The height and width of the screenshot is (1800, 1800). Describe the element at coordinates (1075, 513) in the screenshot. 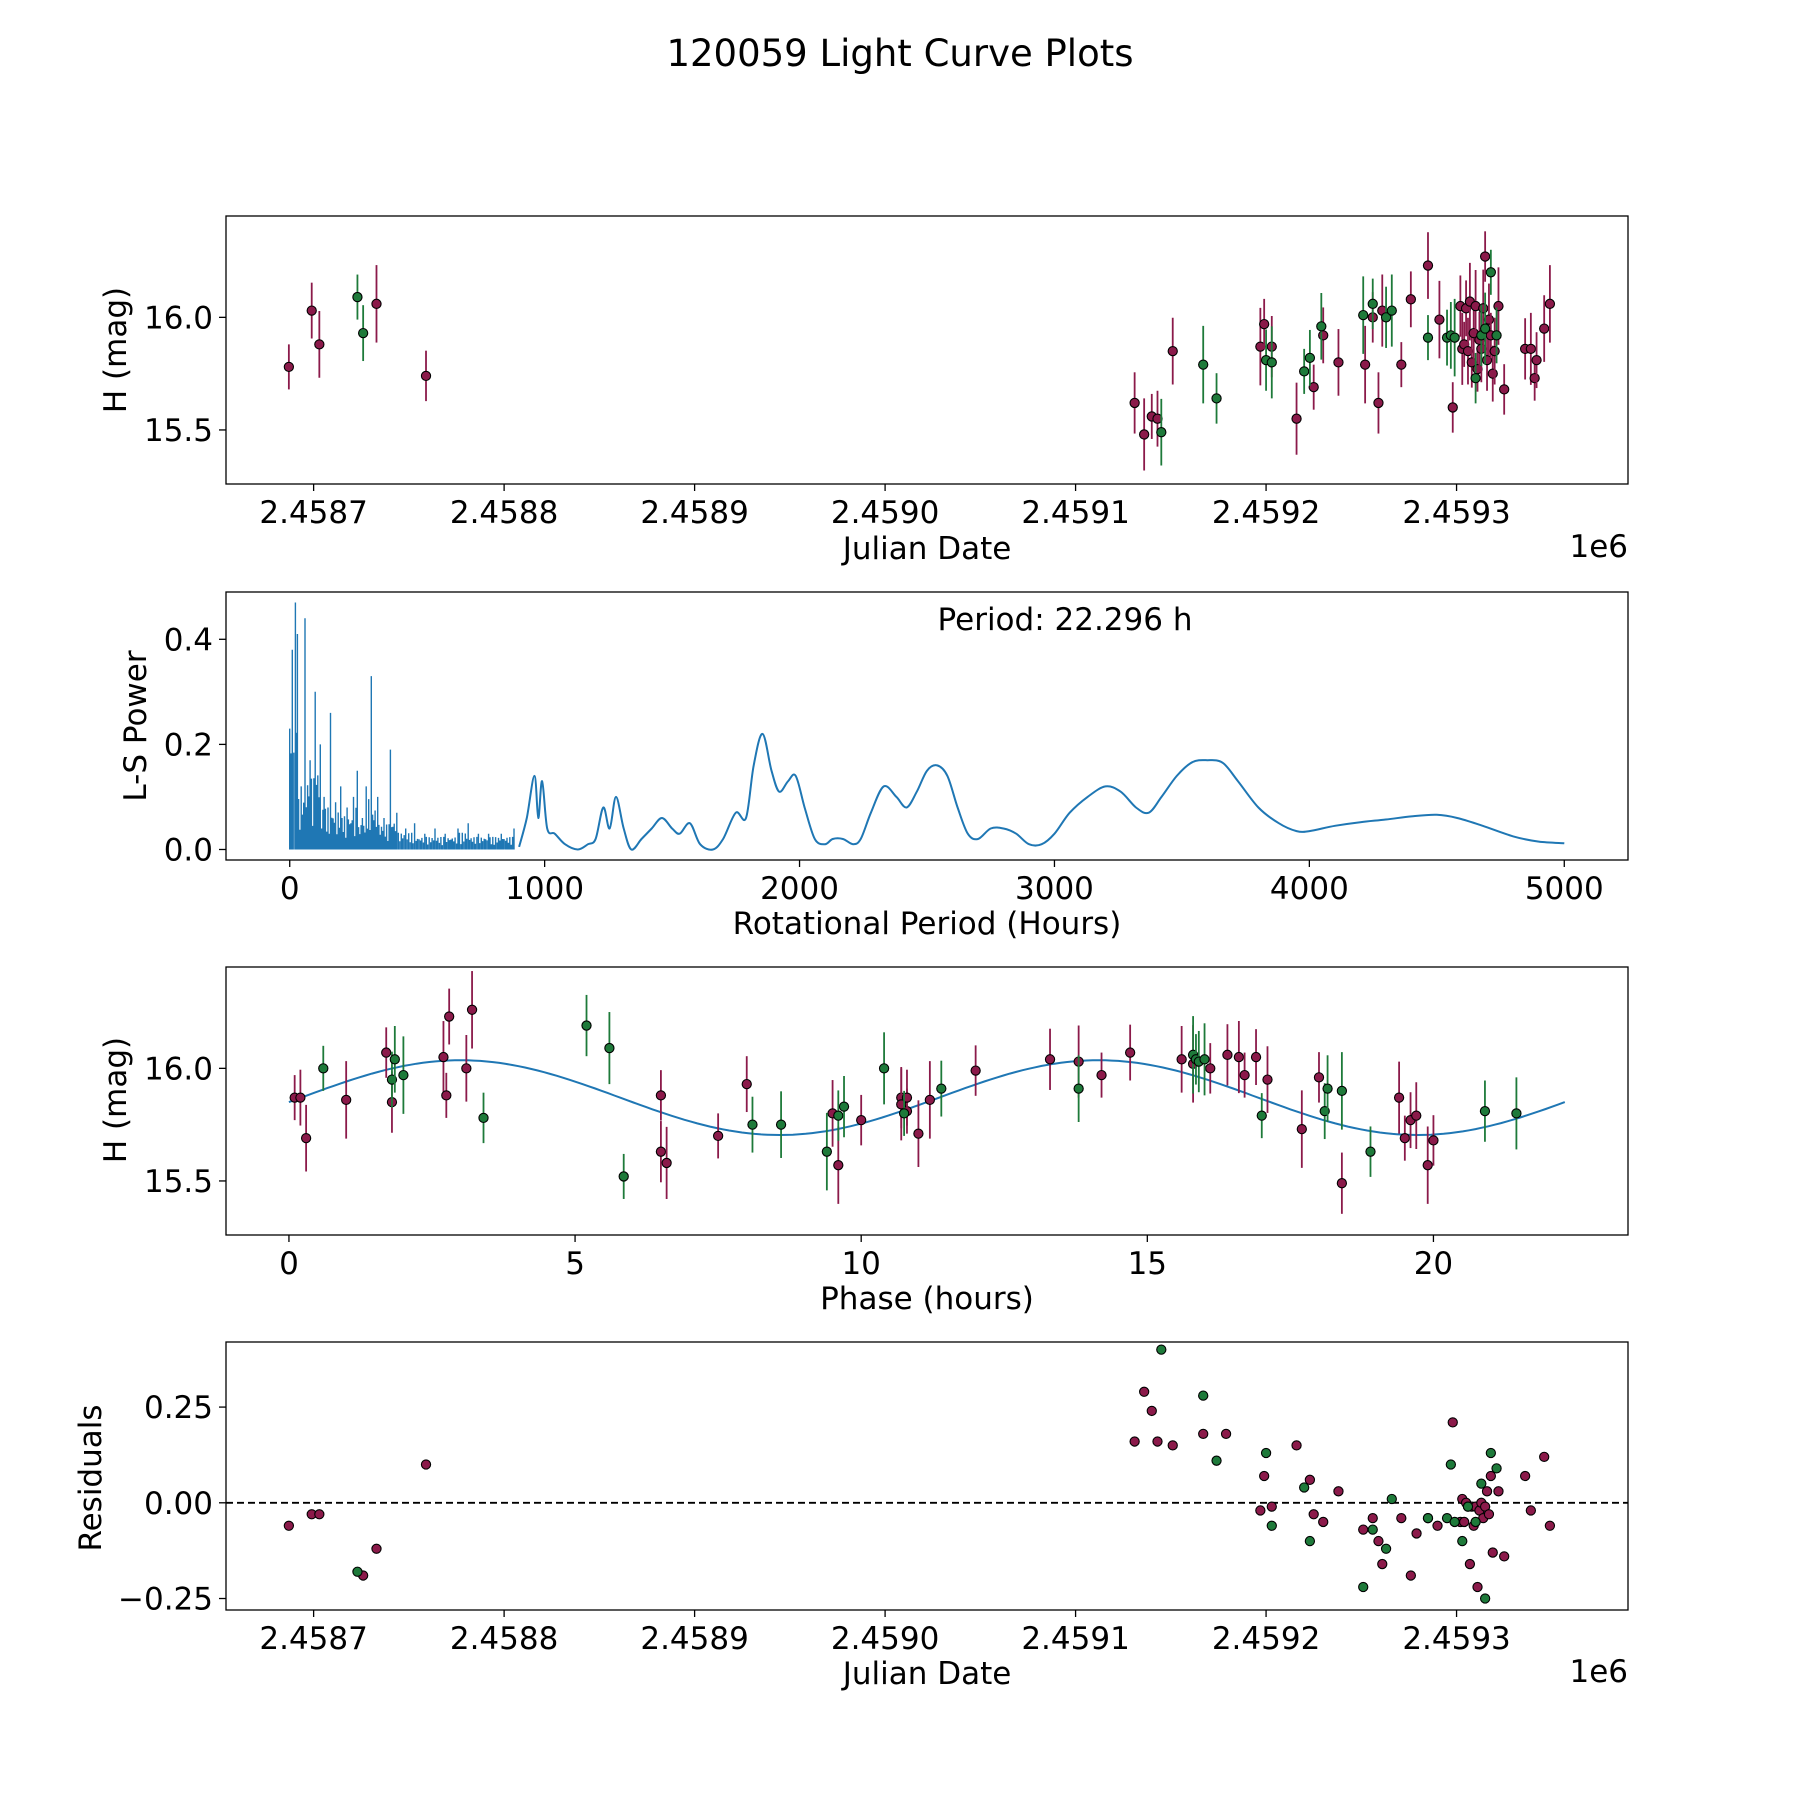

I see `x-tick-label: 2.4591` at that location.